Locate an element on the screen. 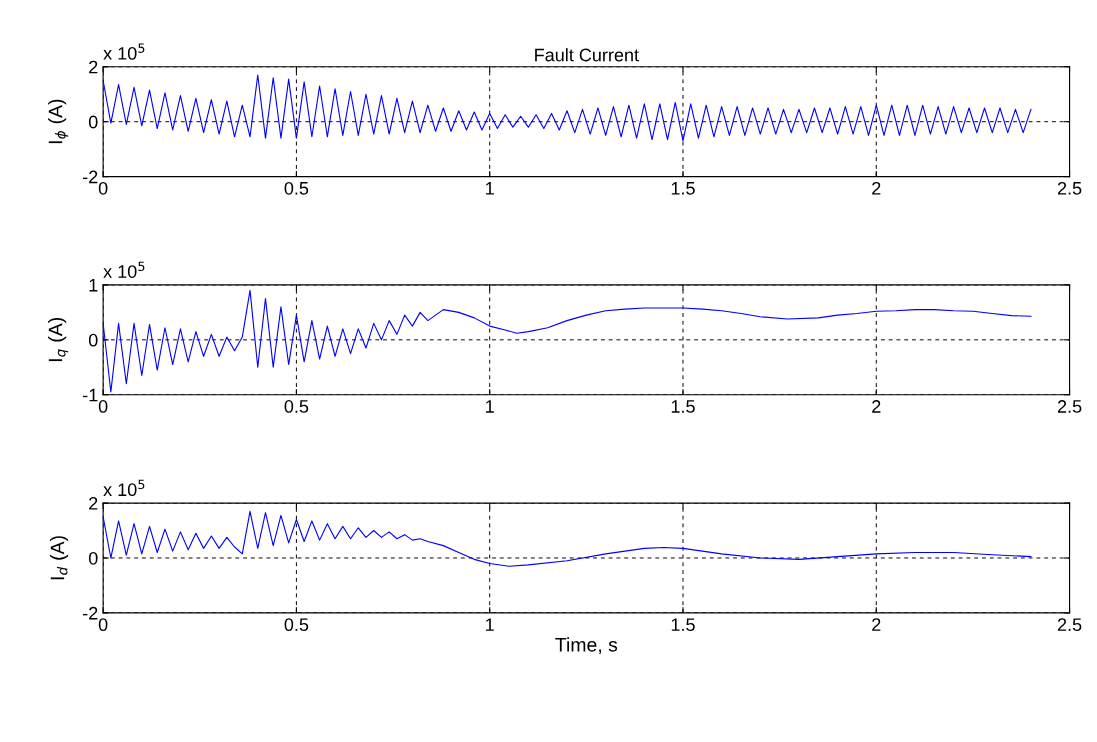 The image size is (1097, 742). y-tick-label: -1 is located at coordinates (90, 395).